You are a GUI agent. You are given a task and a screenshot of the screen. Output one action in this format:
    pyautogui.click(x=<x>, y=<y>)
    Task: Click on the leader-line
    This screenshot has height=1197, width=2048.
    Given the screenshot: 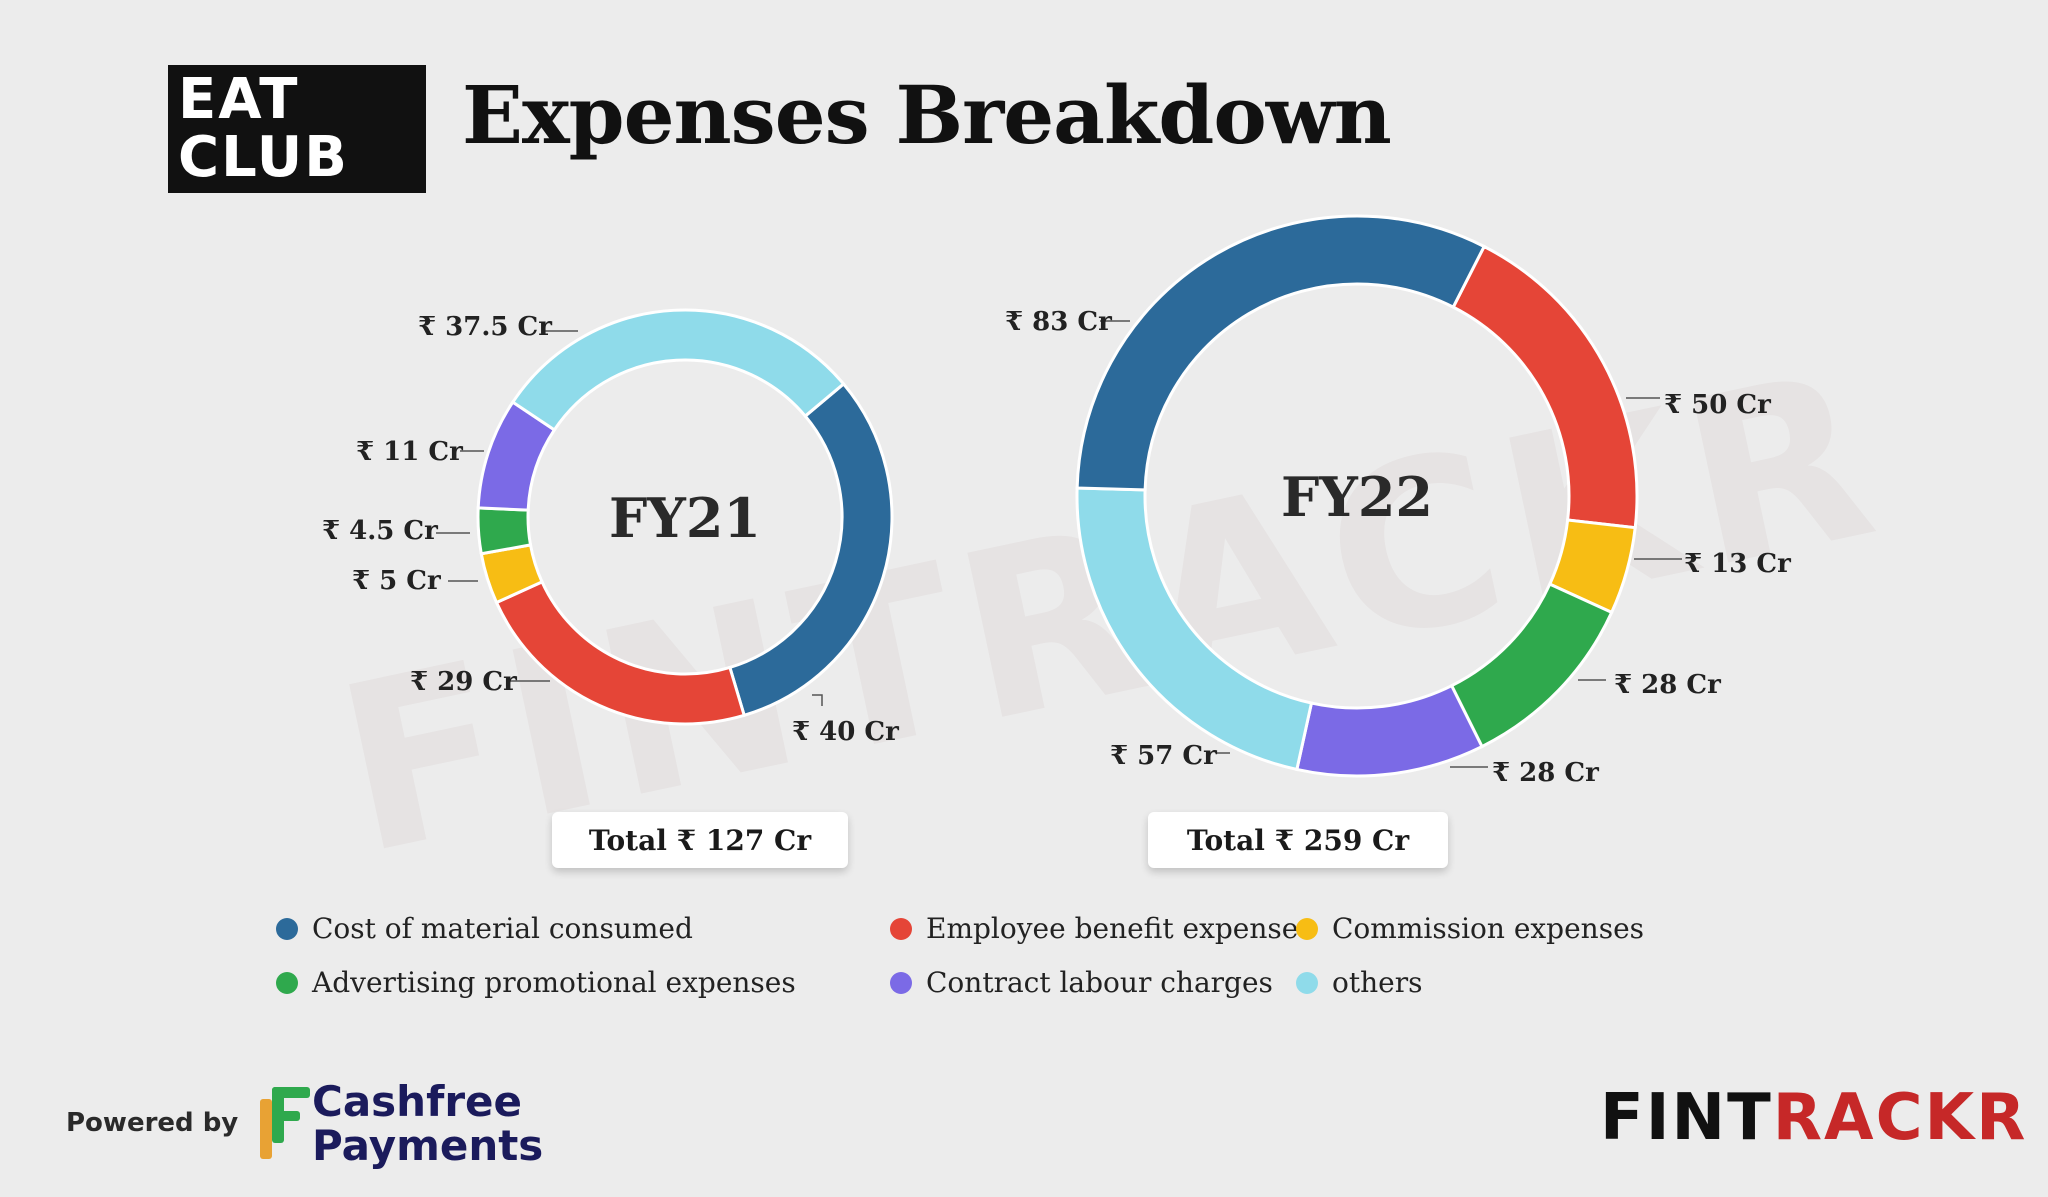 What is the action you would take?
    pyautogui.click(x=817, y=700)
    